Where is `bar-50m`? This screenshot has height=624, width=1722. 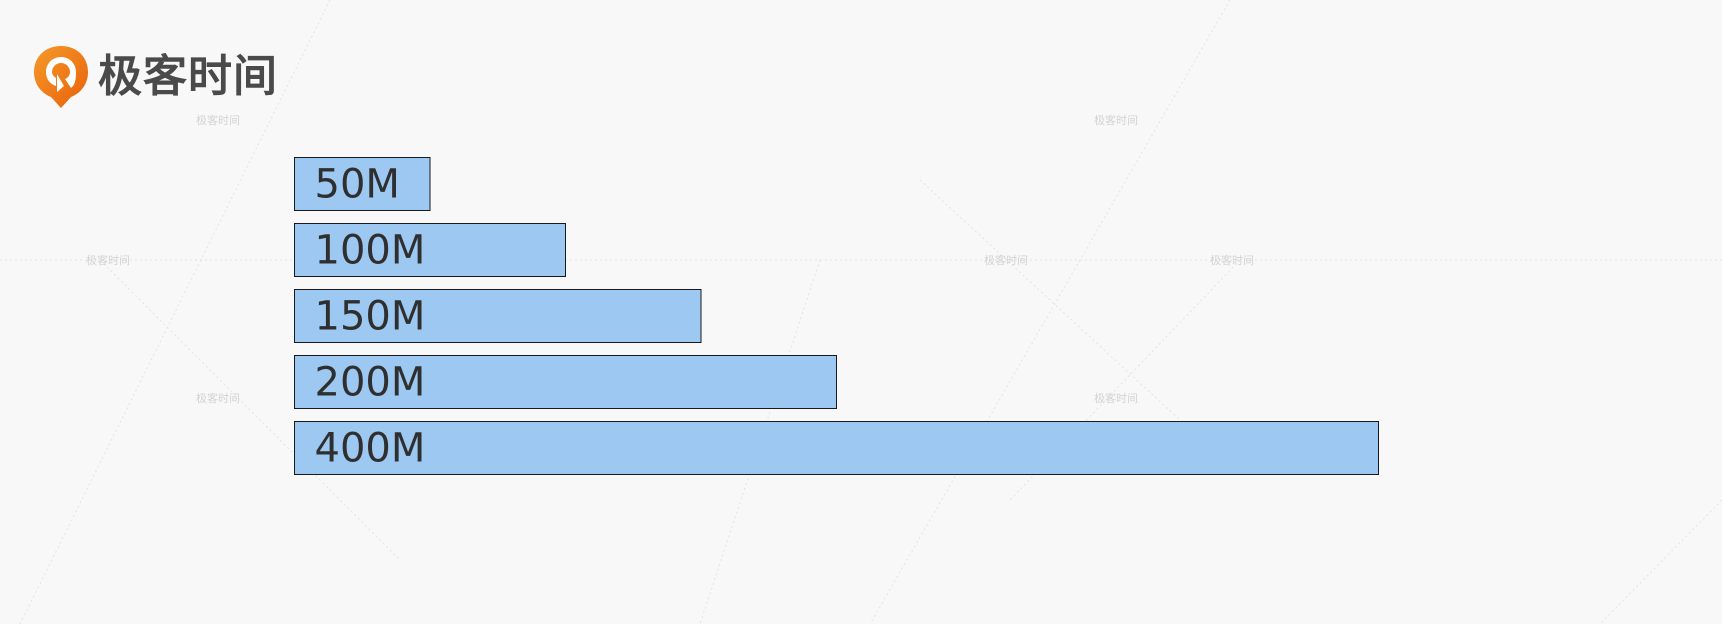
bar-50m is located at coordinates (362, 184).